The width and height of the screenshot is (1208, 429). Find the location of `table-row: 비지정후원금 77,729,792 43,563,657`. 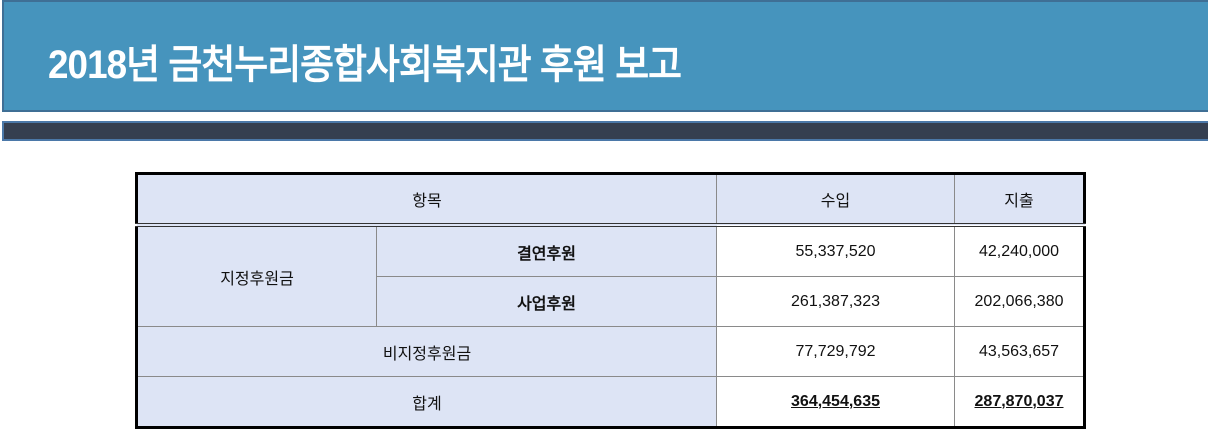

table-row: 비지정후원금 77,729,792 43,563,657 is located at coordinates (610, 351).